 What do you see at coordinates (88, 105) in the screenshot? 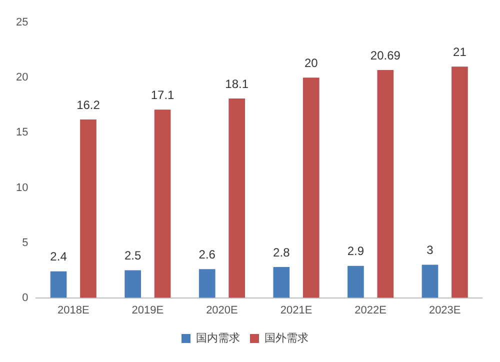
I see `data-label: 16.2` at bounding box center [88, 105].